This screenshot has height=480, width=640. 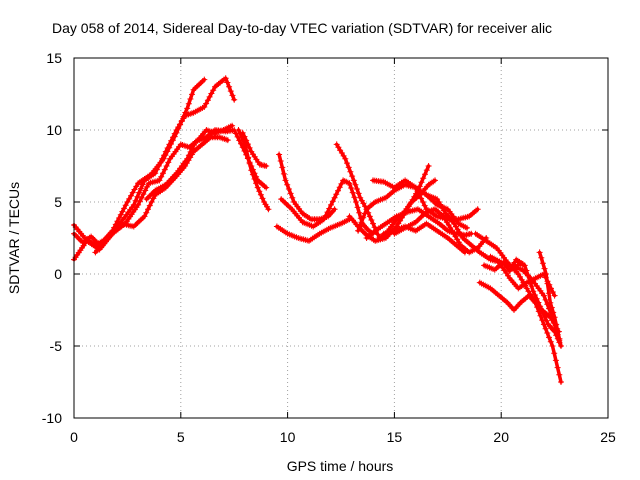 I want to click on y-tick-label: -10, so click(x=52, y=418).